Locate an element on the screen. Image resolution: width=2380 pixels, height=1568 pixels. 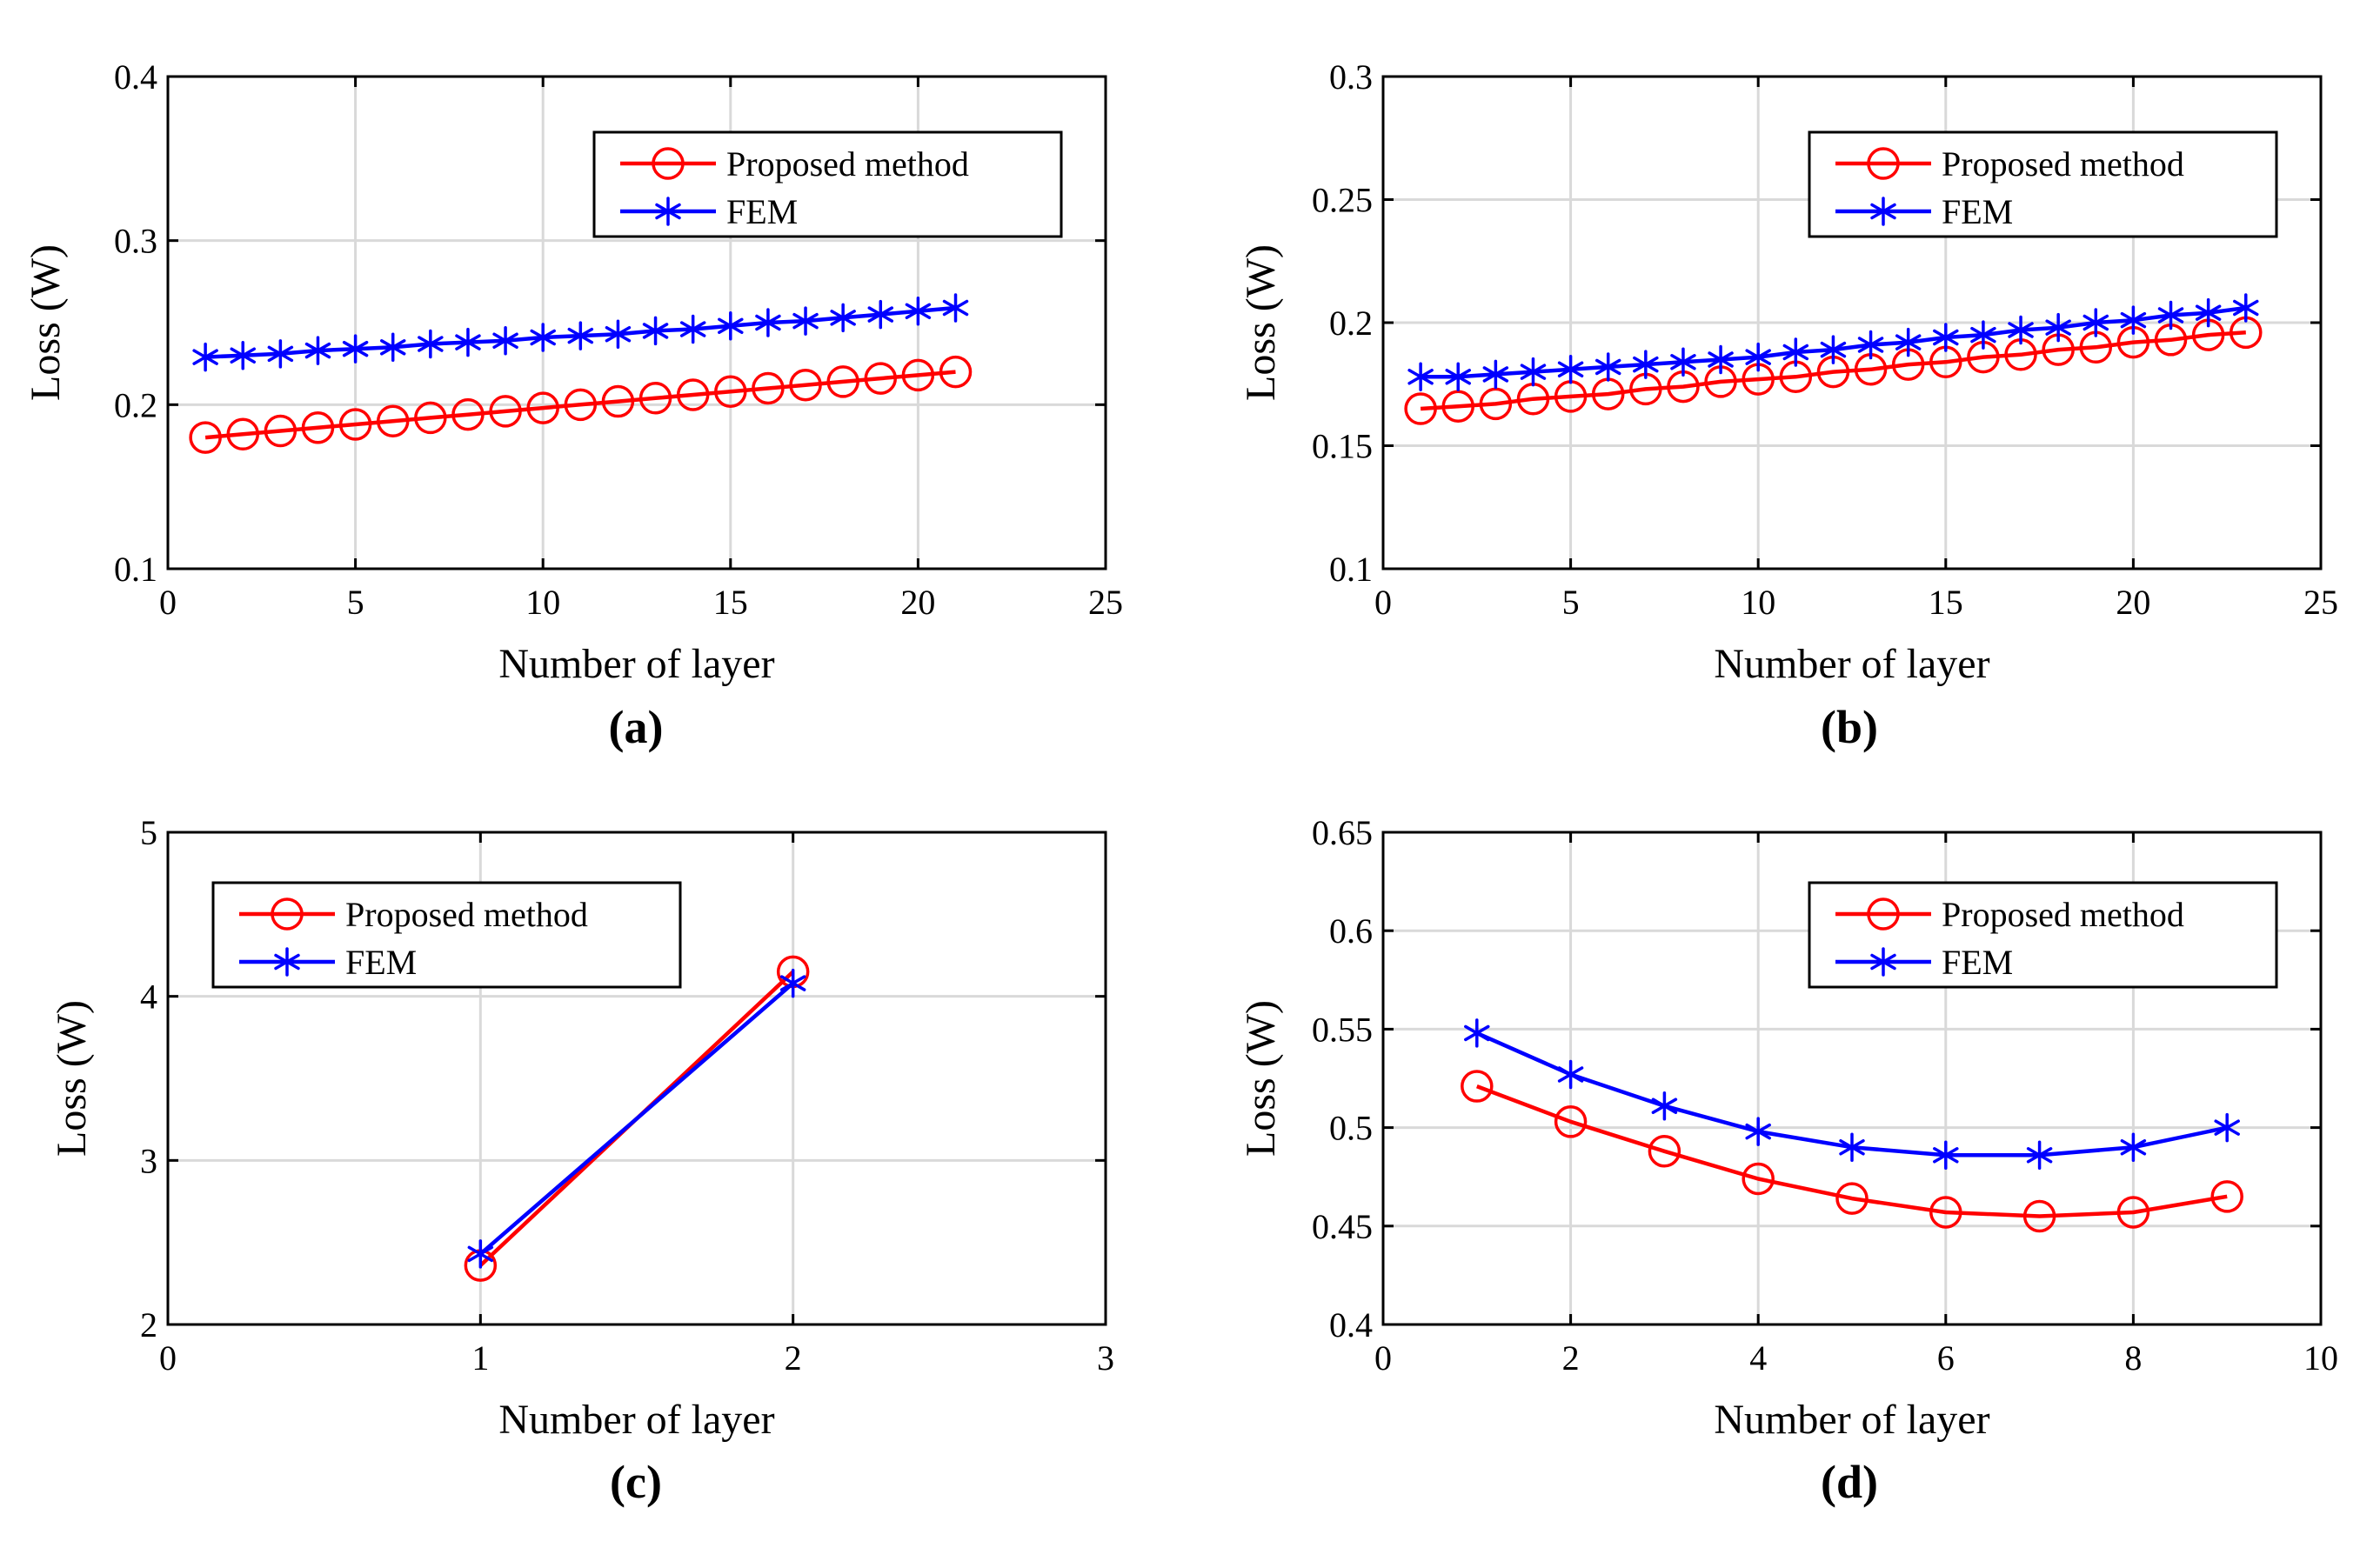
panel-c-legend-proposed-marker is located at coordinates (287, 914).